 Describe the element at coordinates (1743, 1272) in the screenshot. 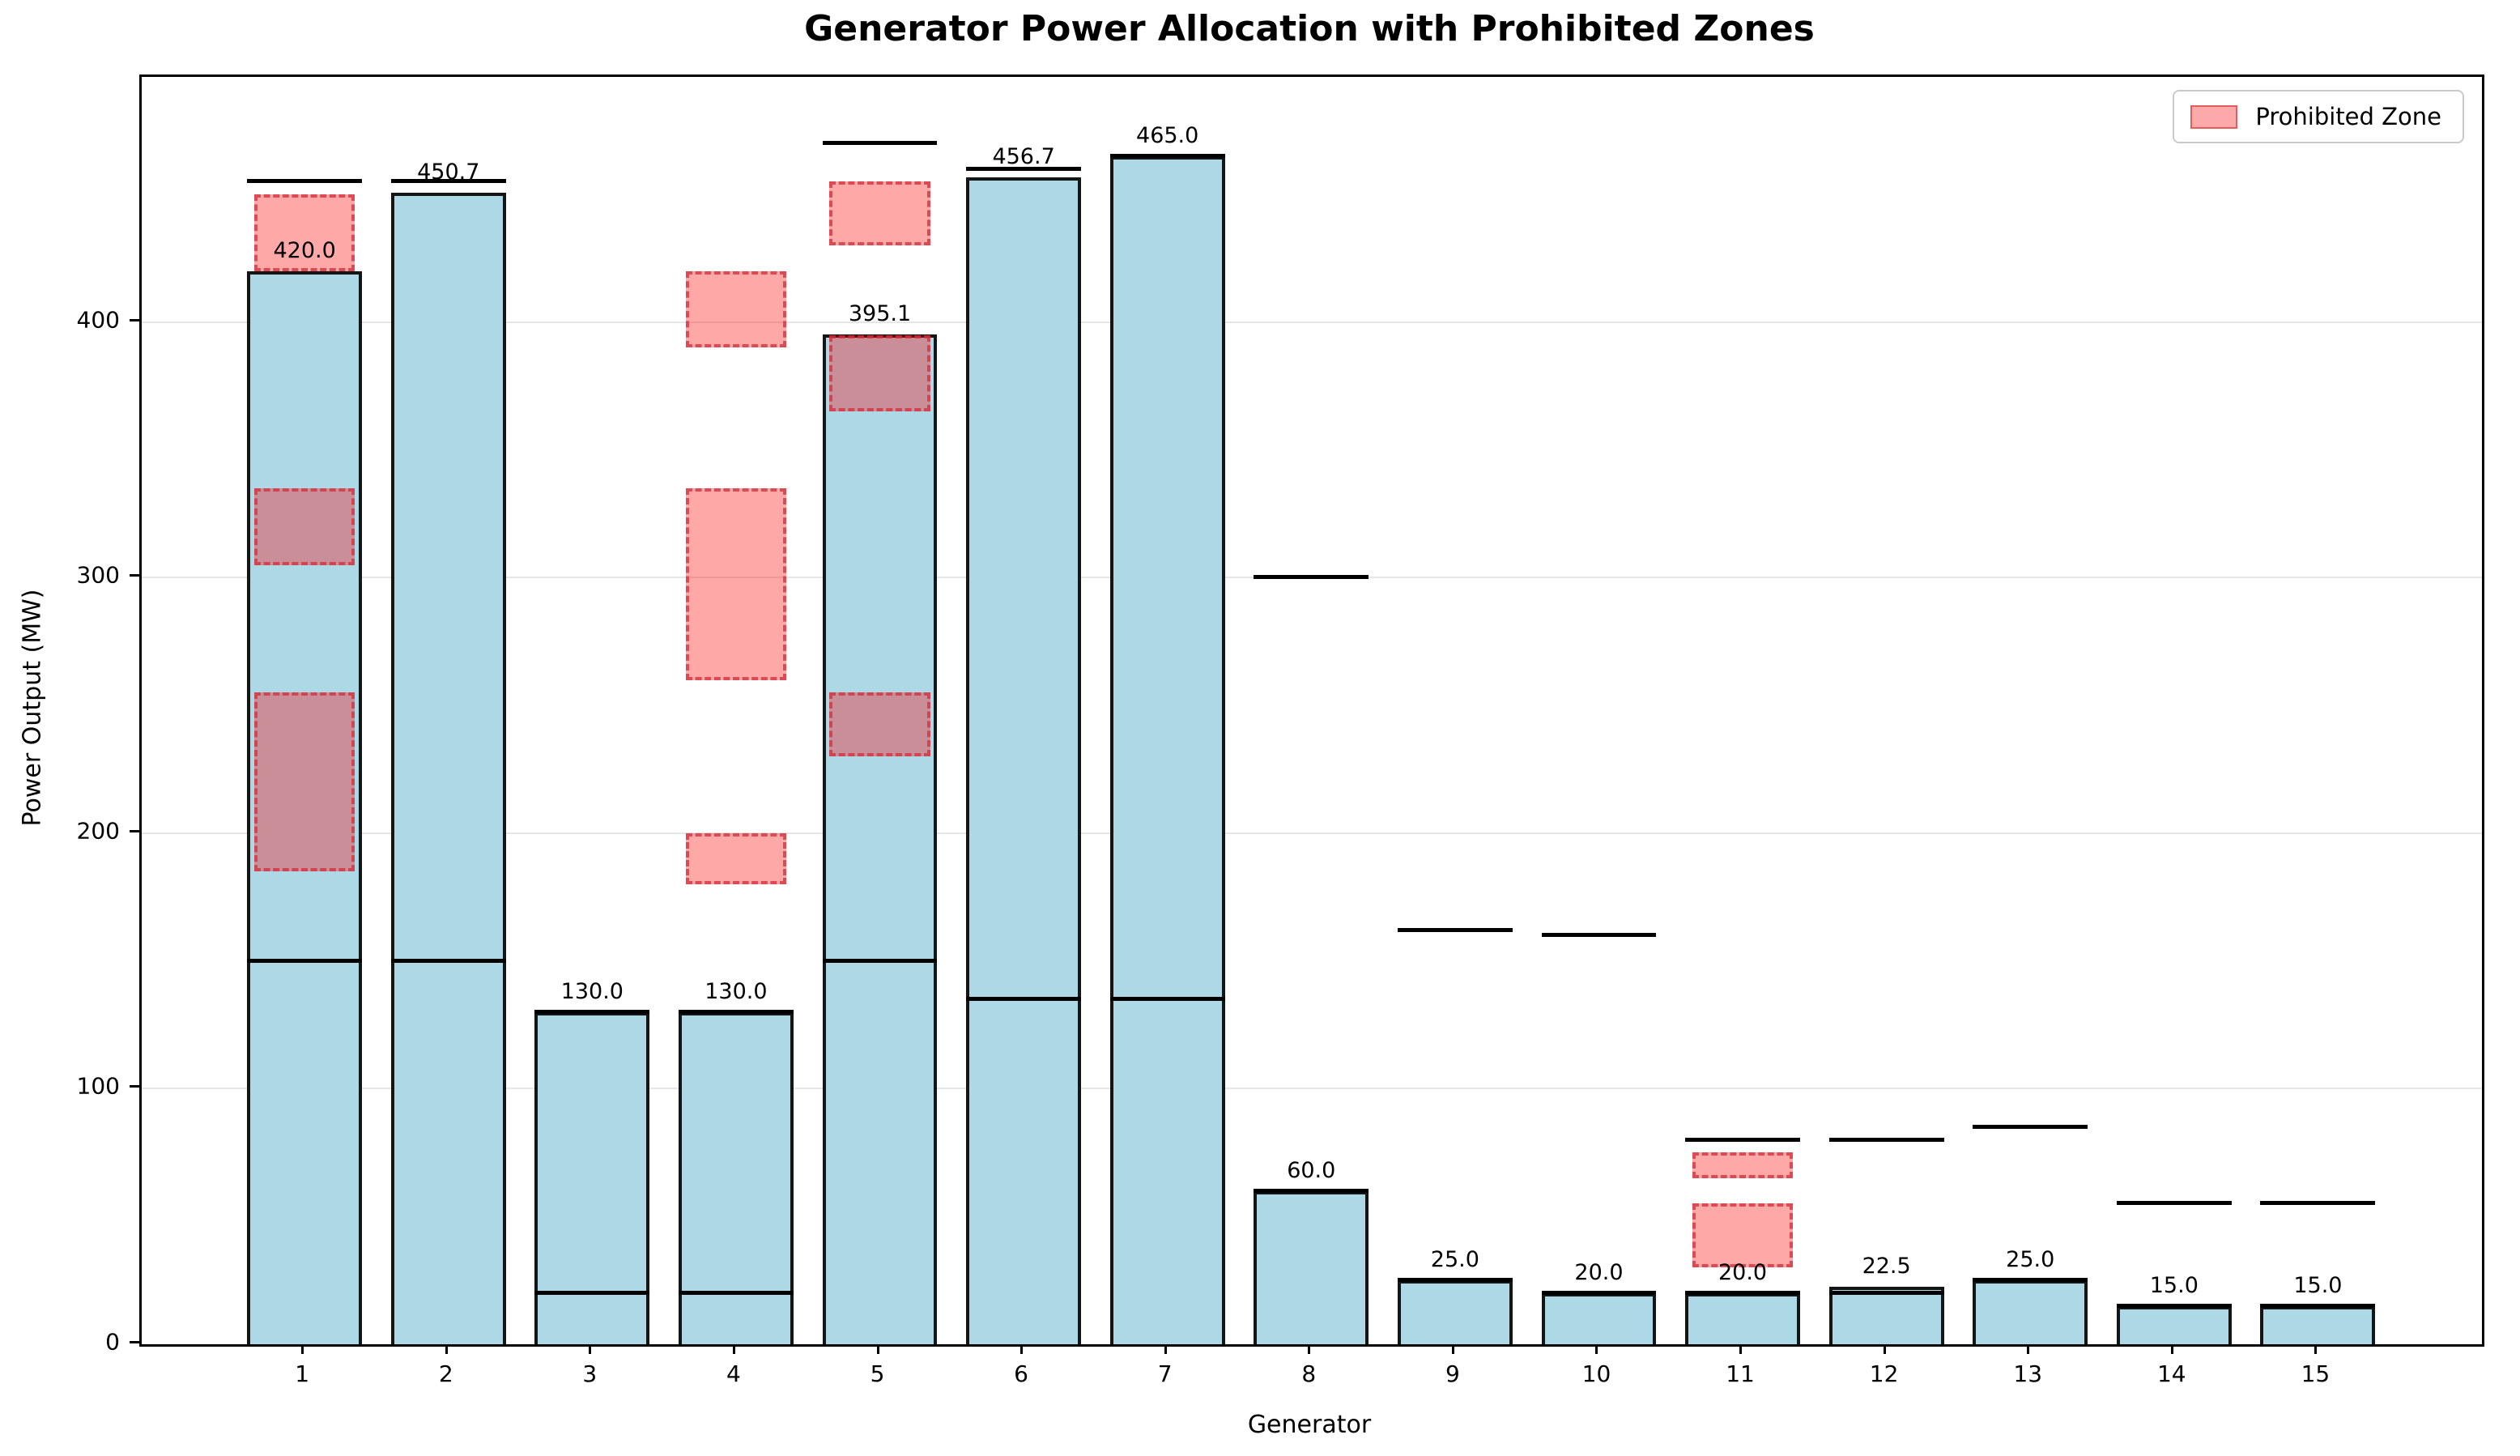

I see `value-label-generator-11: 20.0` at that location.